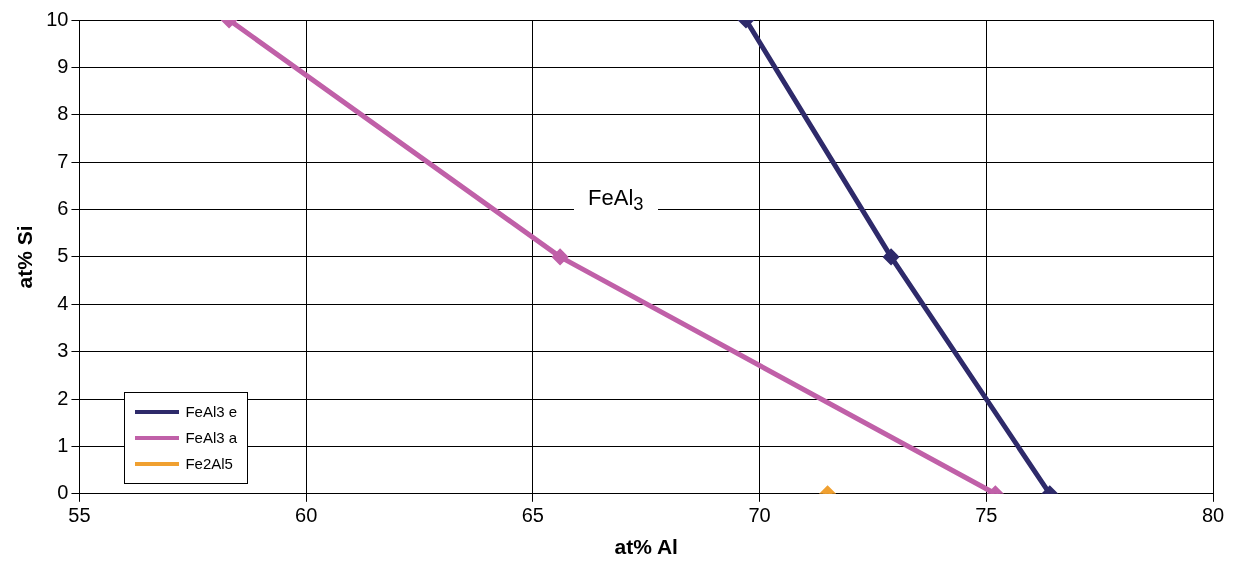  I want to click on y-tick-label: 4, so click(63, 302).